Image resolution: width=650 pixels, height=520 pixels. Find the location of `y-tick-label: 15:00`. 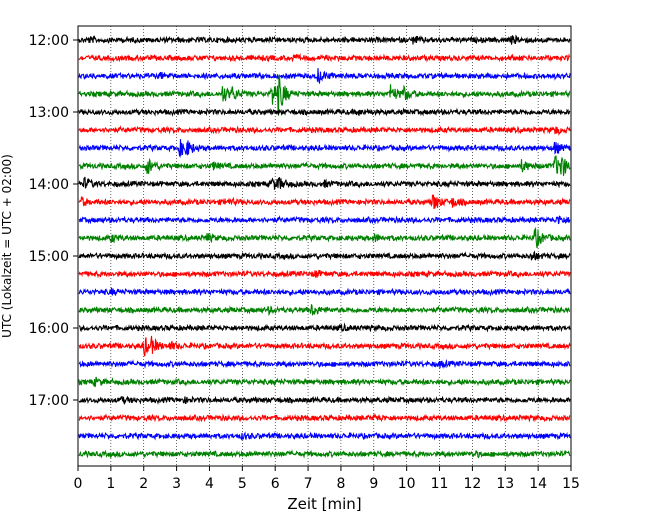

y-tick-label: 15:00 is located at coordinates (49, 257).